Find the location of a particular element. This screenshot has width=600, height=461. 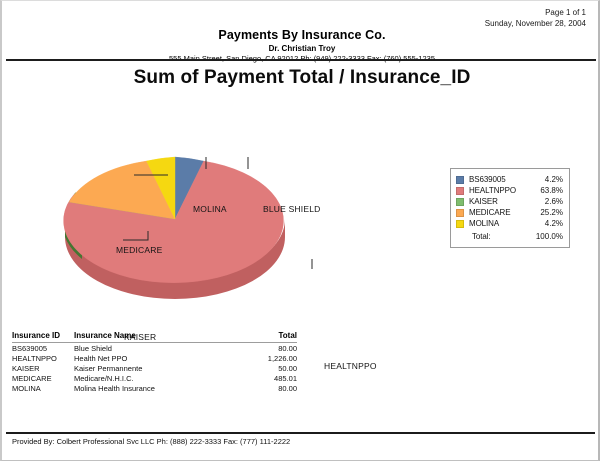

legend-row: MEDICARE 25.2% is located at coordinates (509, 212).